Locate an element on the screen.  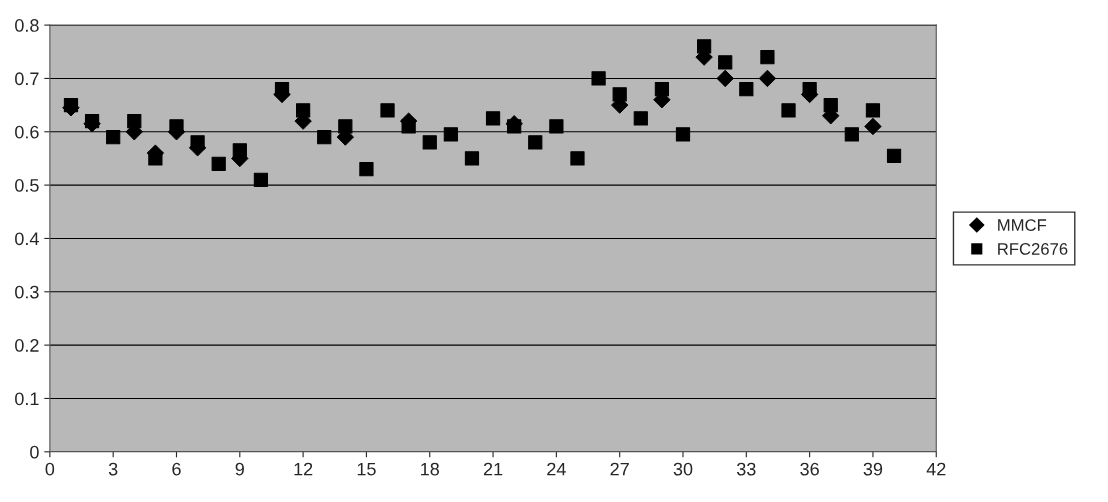
x-tick-label: 3 is located at coordinates (113, 469).